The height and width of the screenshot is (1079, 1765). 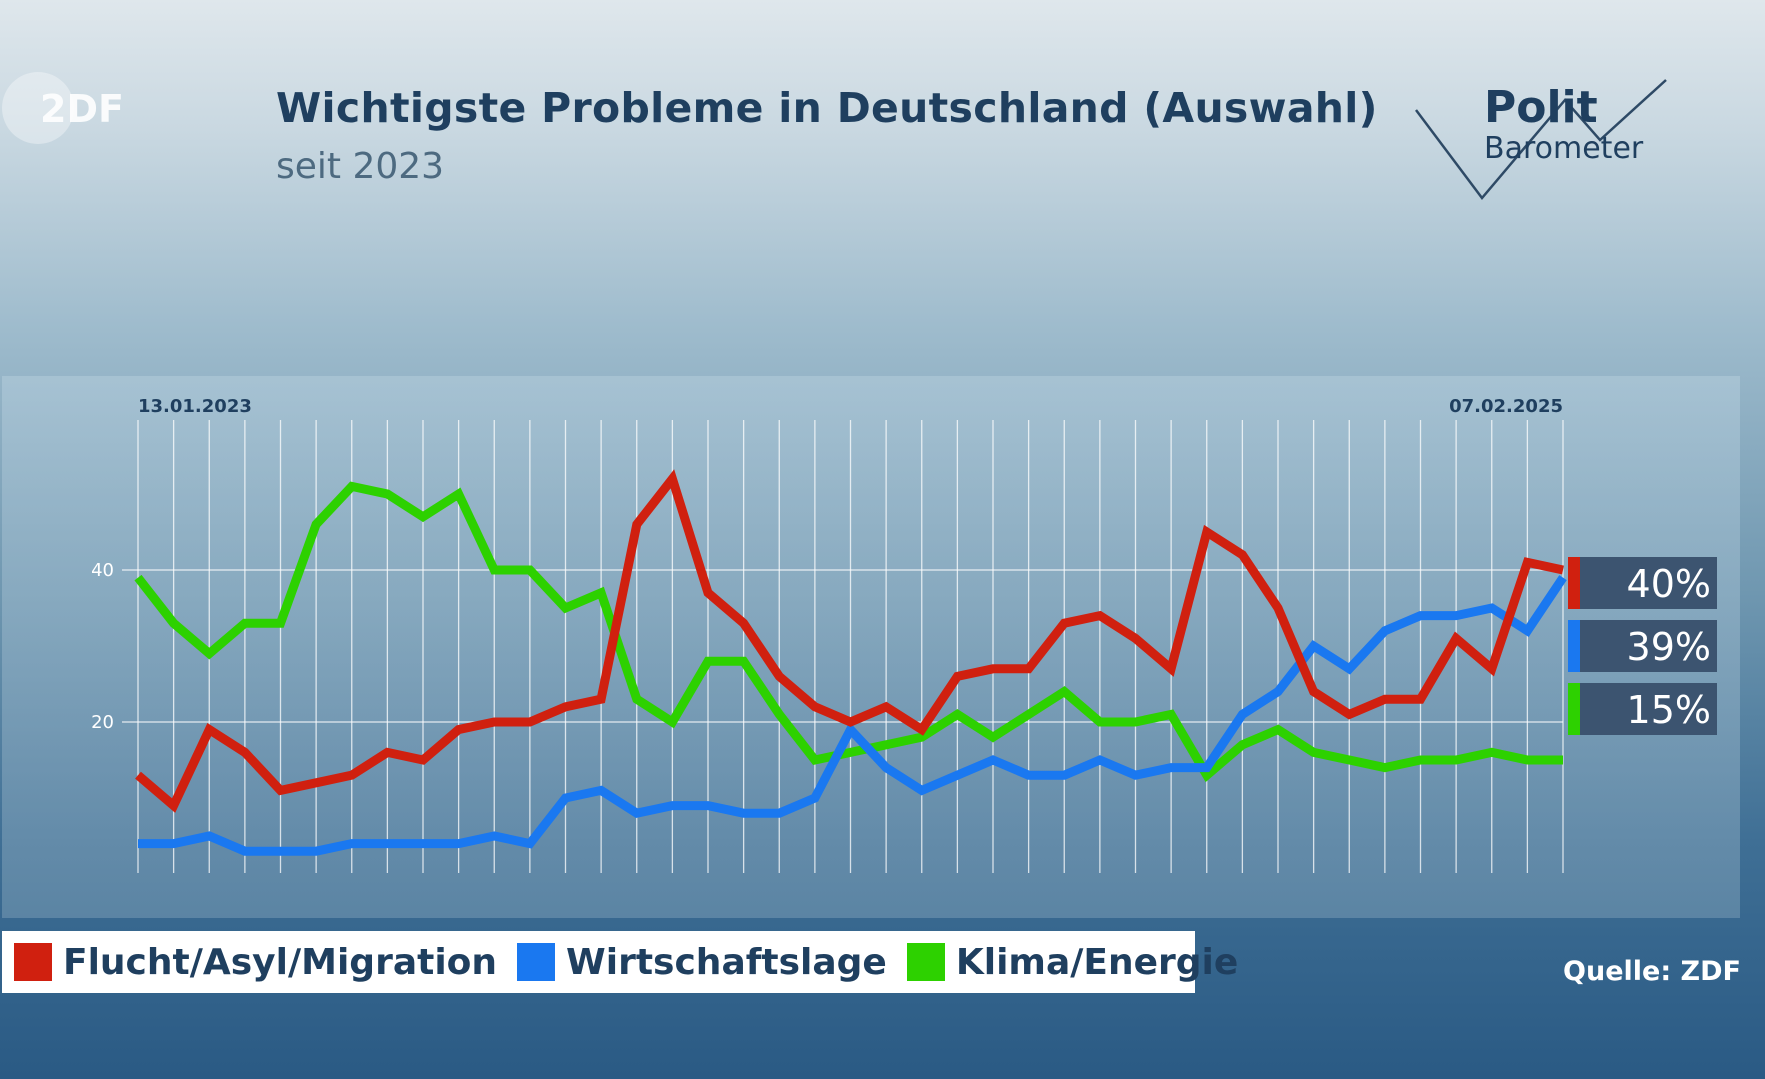 What do you see at coordinates (102, 722) in the screenshot?
I see `y-tick-label: 20` at bounding box center [102, 722].